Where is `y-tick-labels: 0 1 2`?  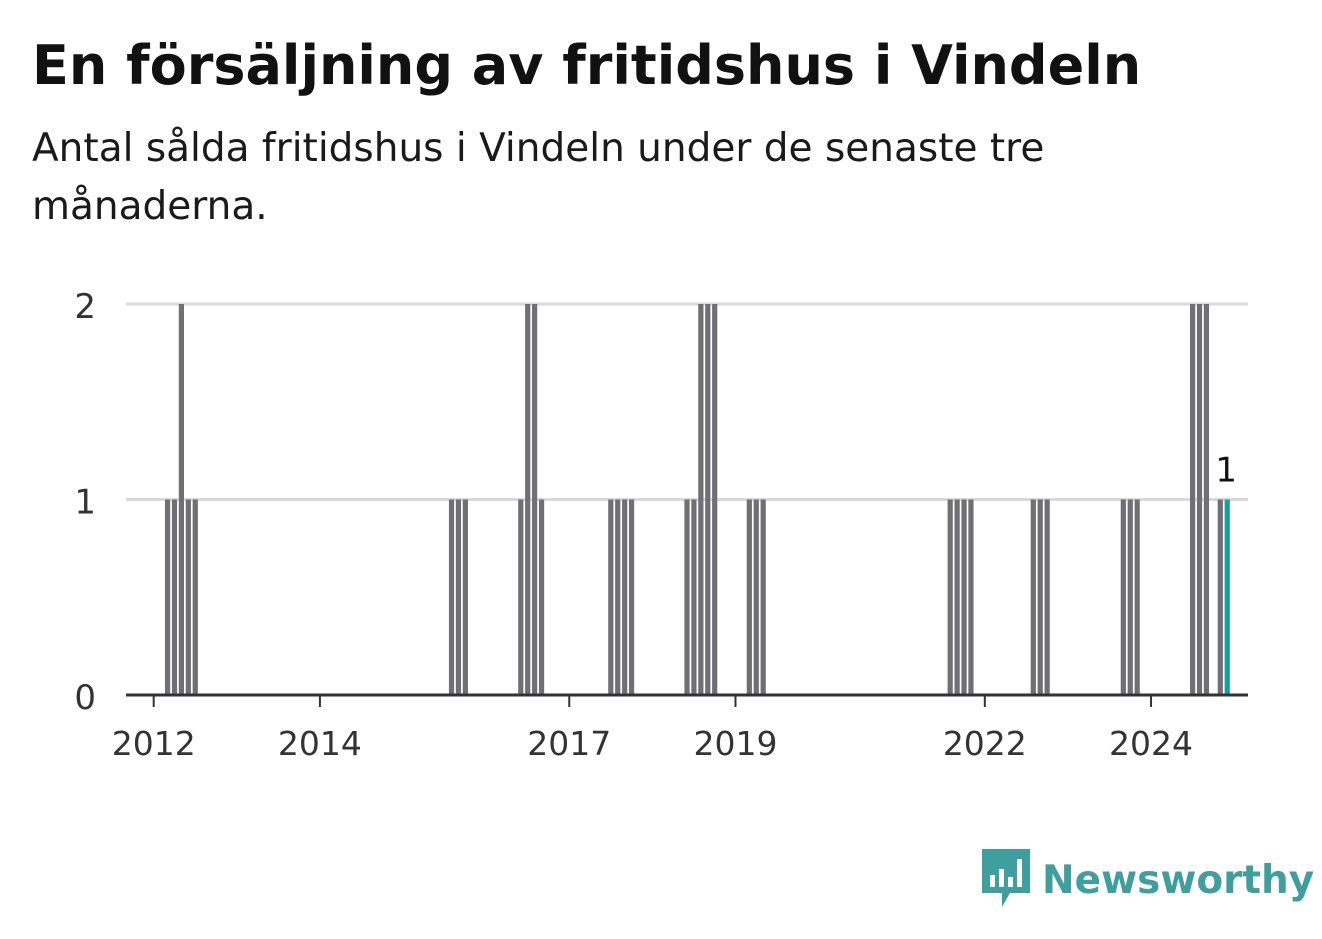 y-tick-labels: 0 1 2 is located at coordinates (85, 502).